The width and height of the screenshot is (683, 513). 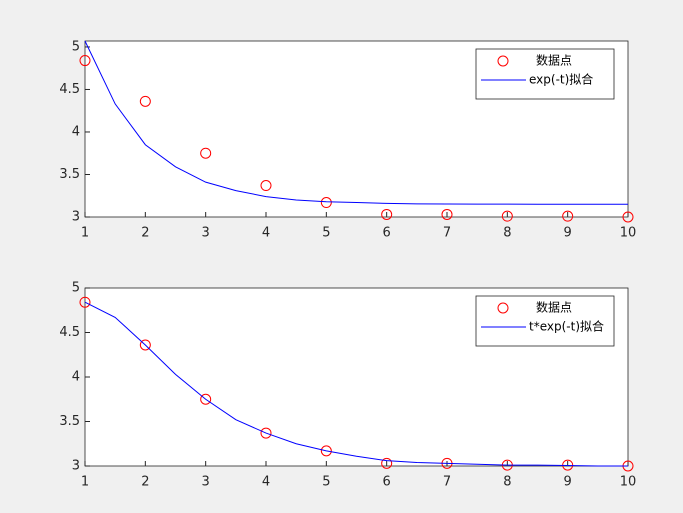 I want to click on legend: 数据点 exp(-t)拟合, so click(x=545, y=74).